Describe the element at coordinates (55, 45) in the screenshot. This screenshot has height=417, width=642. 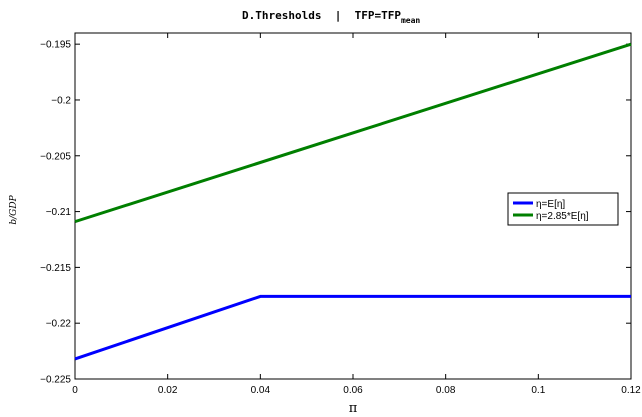
I see `y-tick-label: −0.195` at that location.